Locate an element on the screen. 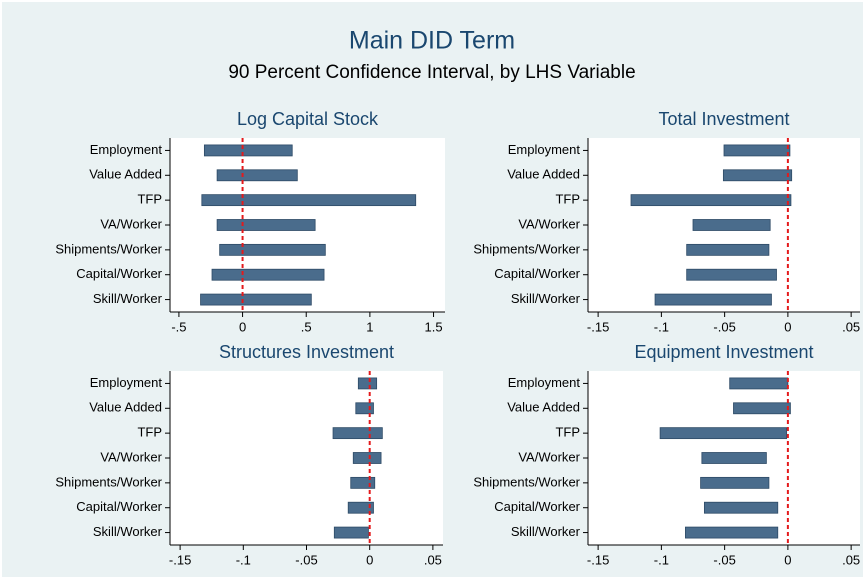 This screenshot has height=579, width=865. x-tick-label: .5 is located at coordinates (306, 326).